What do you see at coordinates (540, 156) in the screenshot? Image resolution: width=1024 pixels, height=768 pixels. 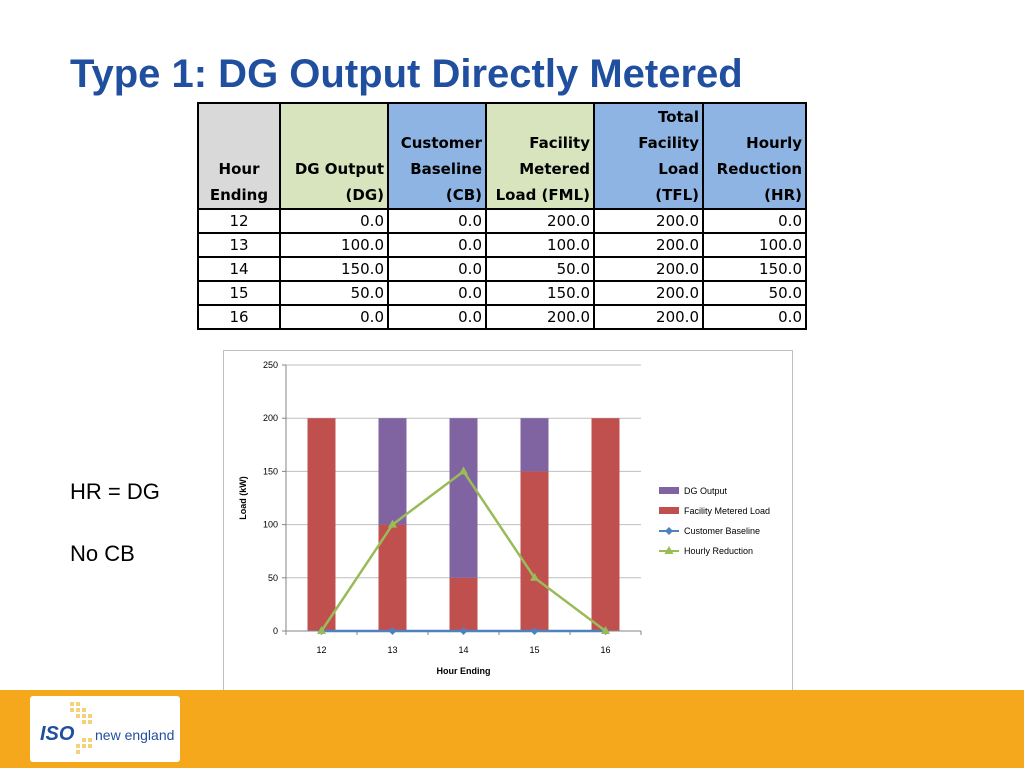 I see `header-facility-metered-load: Facility Metered Load (FML)` at bounding box center [540, 156].